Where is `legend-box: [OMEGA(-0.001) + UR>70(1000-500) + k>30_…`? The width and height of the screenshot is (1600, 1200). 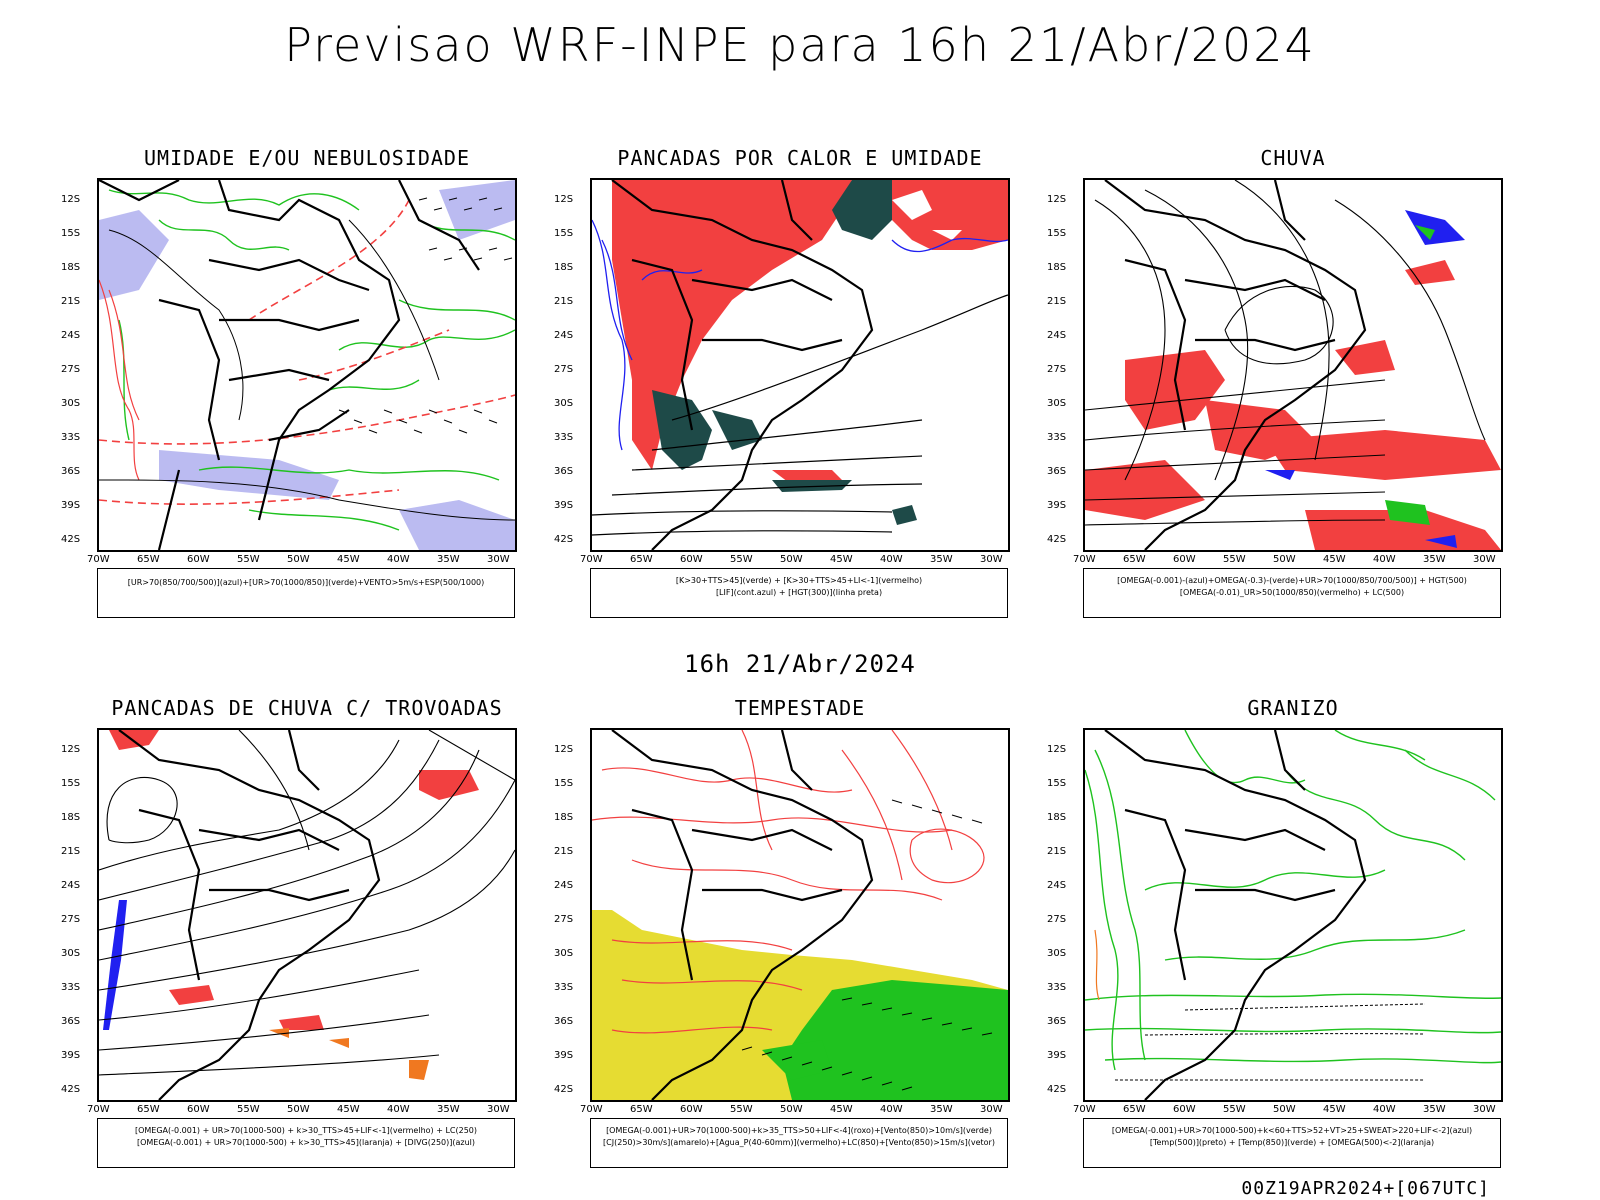 legend-box: [OMEGA(-0.001) + UR>70(1000-500) + k>30_… is located at coordinates (306, 1143).